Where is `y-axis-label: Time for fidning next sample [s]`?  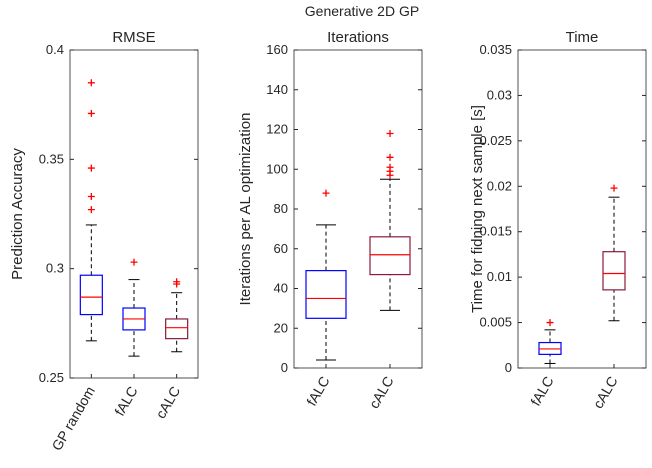 y-axis-label: Time for fidning next sample [s] is located at coordinates (477, 209).